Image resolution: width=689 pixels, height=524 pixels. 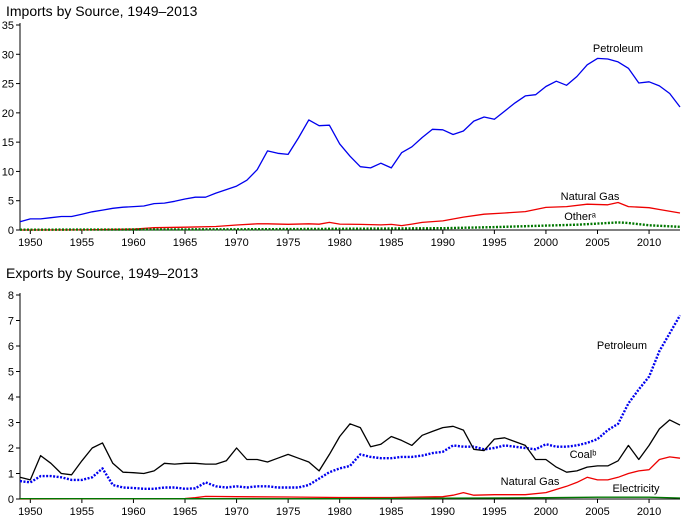 I want to click on imports-x-tick-label: 1965, so click(x=185, y=243).